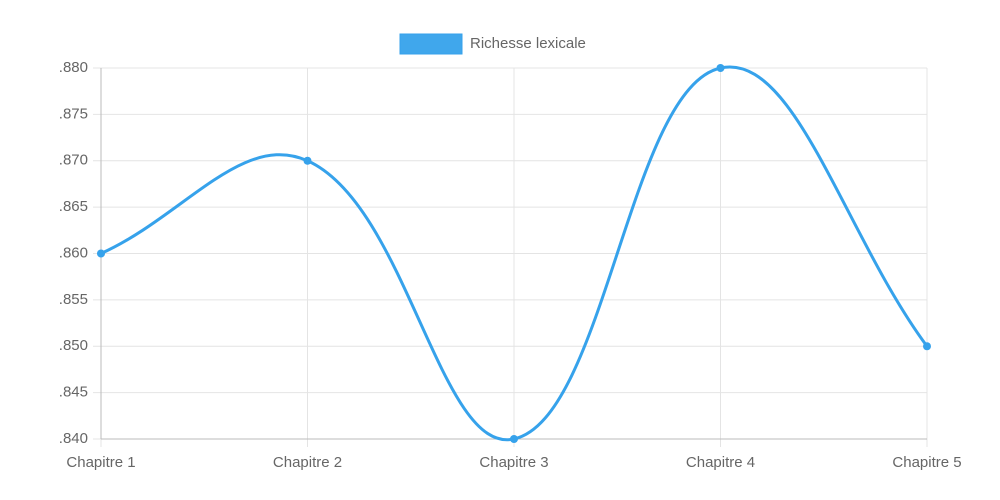  I want to click on y-tick-label: .865, so click(73, 206).